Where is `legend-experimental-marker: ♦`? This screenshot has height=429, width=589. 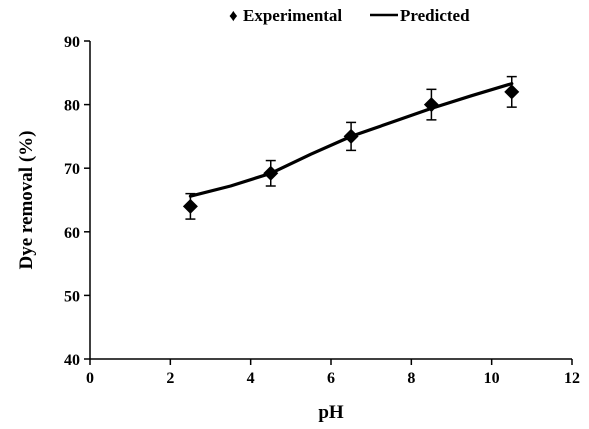 legend-experimental-marker: ♦ is located at coordinates (233, 15).